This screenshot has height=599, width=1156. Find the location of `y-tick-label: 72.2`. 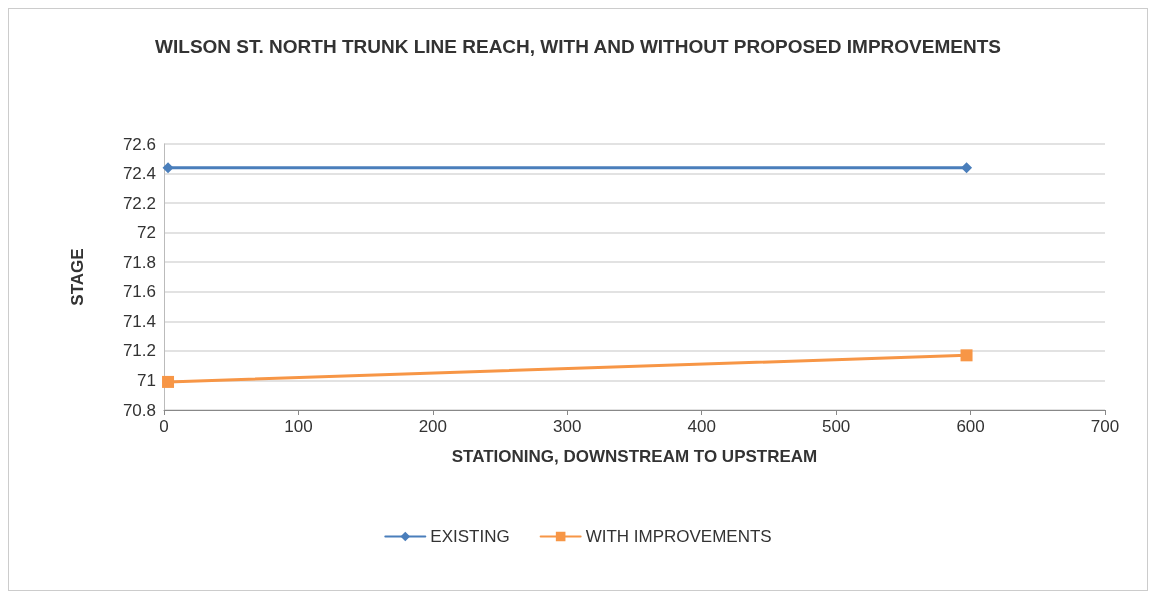

y-tick-label: 72.2 is located at coordinates (139, 203).